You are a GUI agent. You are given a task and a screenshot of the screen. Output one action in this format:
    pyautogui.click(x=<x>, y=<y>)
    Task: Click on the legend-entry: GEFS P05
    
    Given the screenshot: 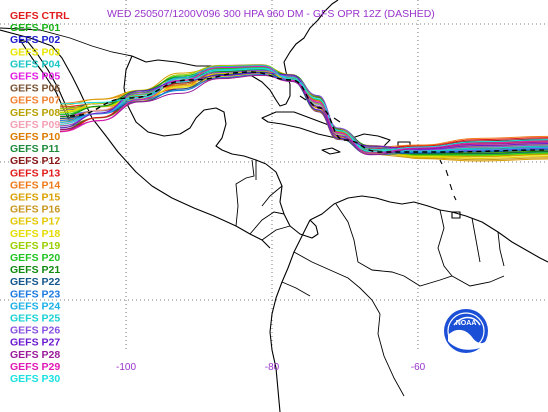 What is the action you would take?
    pyautogui.click(x=35, y=77)
    